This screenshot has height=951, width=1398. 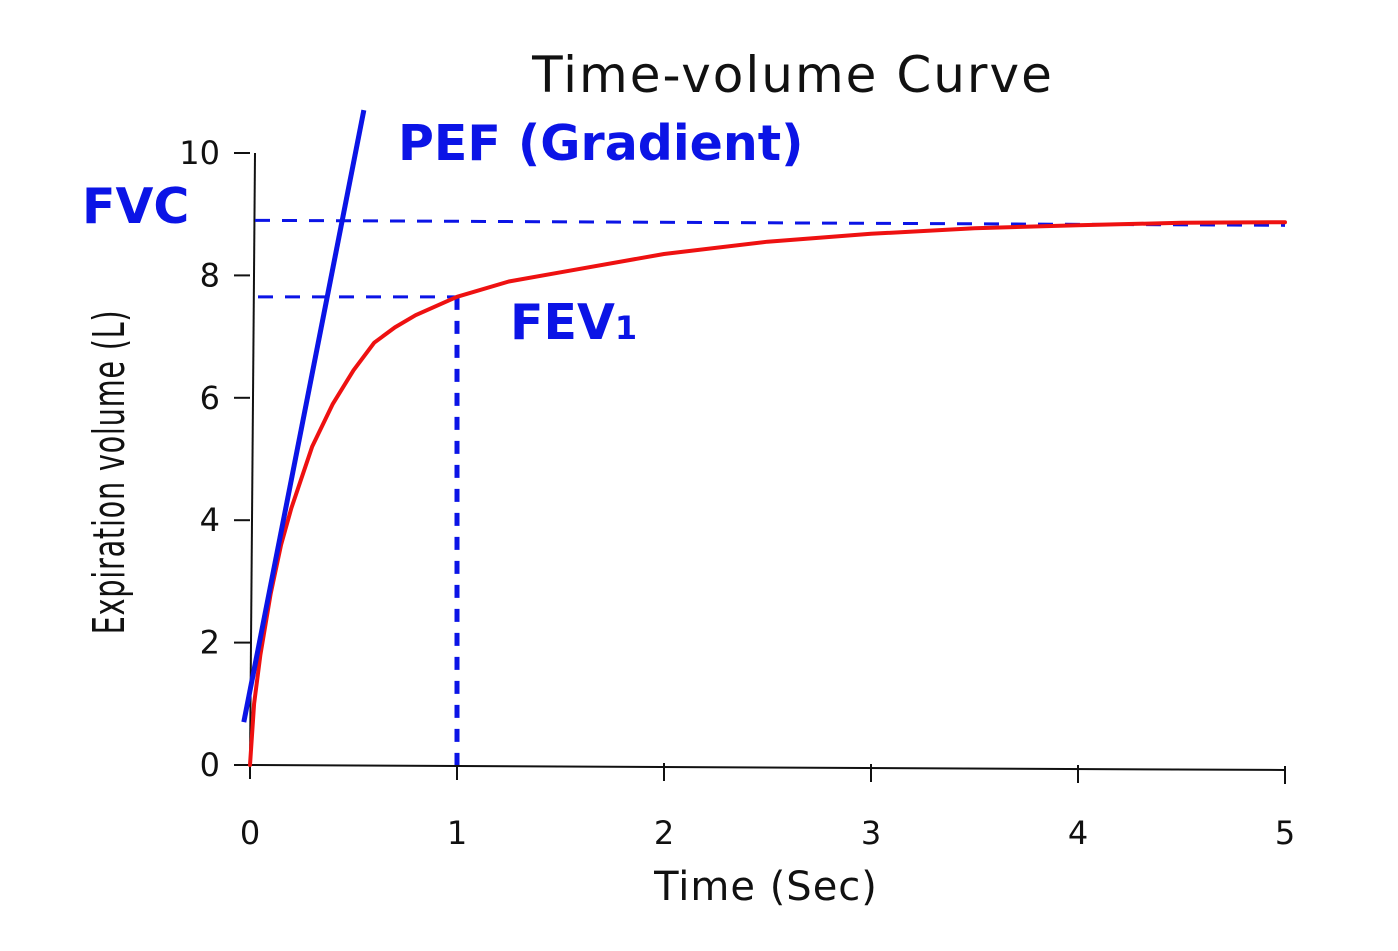 What do you see at coordinates (601, 143) in the screenshot?
I see `pef-label: PEF (Gradient)` at bounding box center [601, 143].